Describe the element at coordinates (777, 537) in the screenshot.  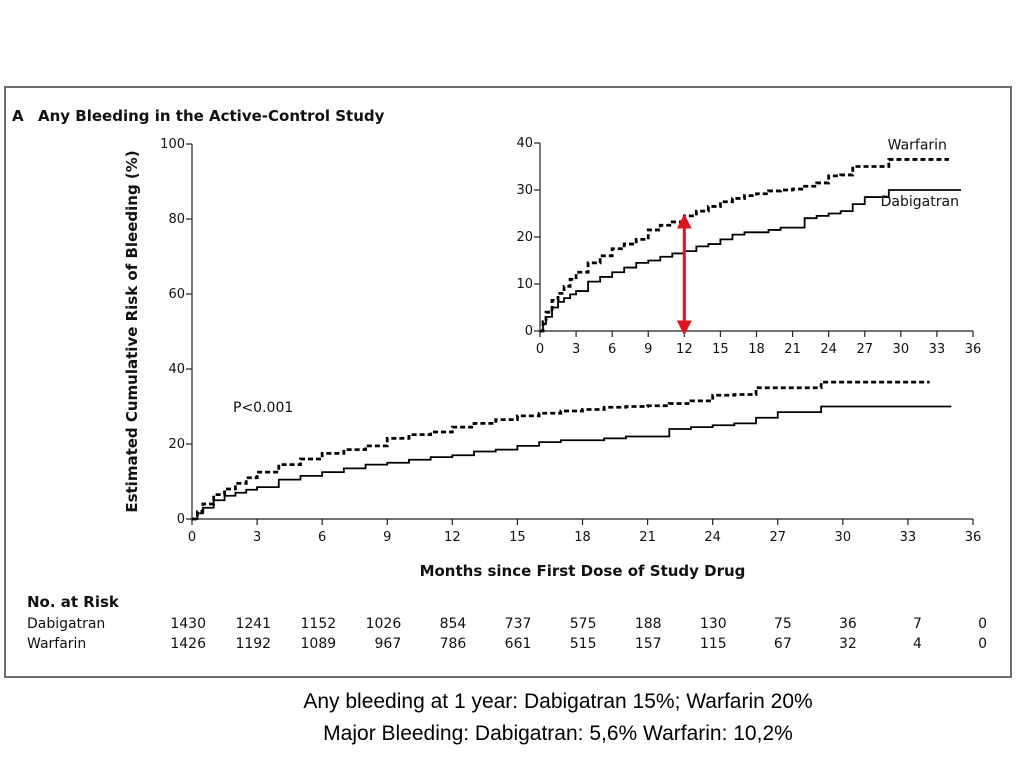
I see `main-x-tick-label: 27` at that location.